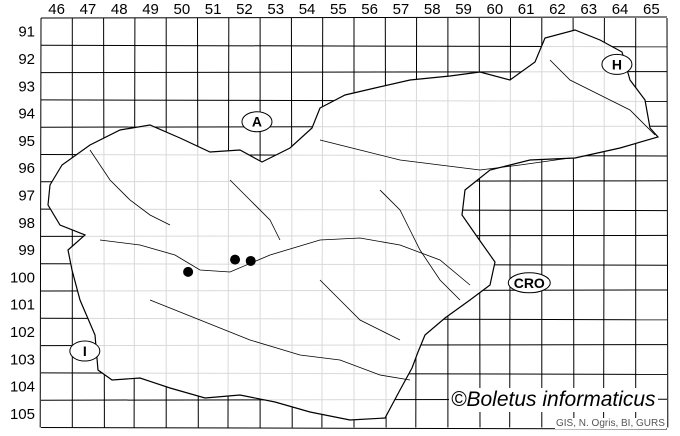 Image resolution: width=680 pixels, height=436 pixels. I want to click on column-label: 49, so click(150, 9).